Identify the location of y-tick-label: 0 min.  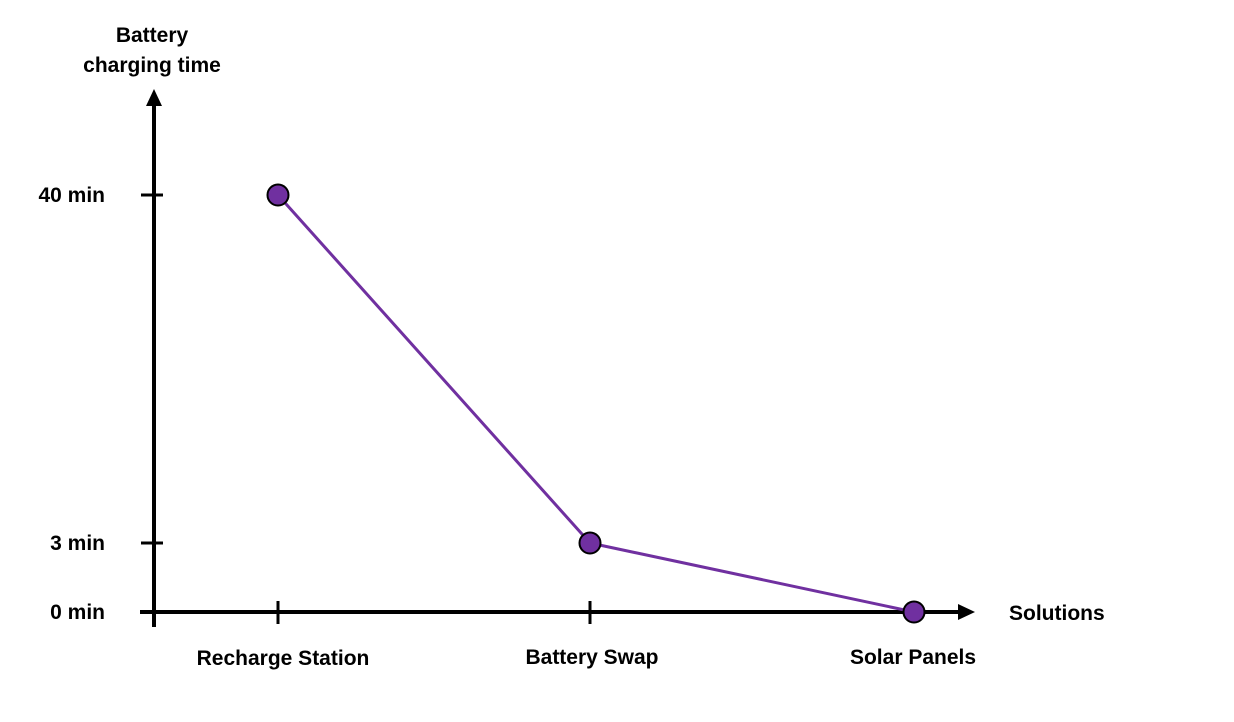
(77, 612).